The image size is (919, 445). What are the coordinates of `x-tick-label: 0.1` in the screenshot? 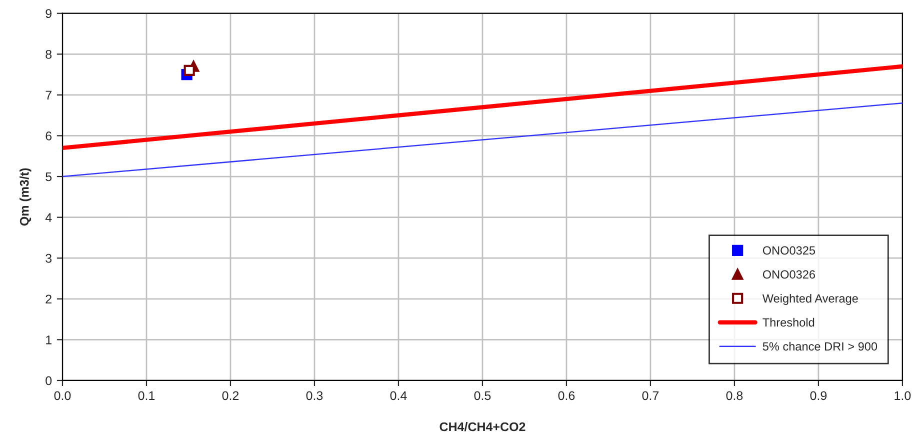 It's located at (146, 395).